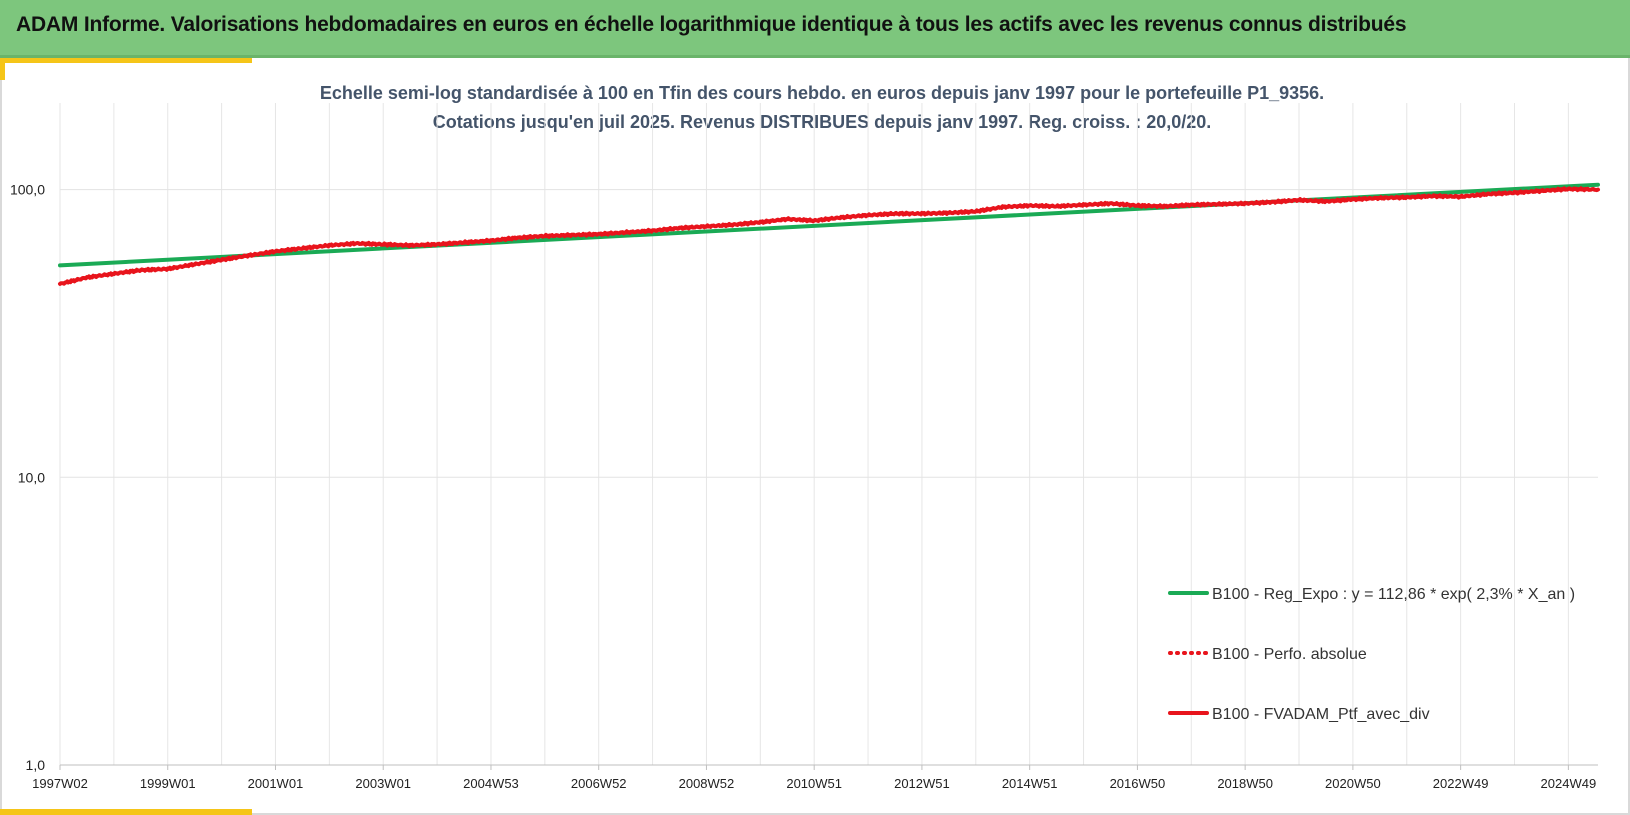  Describe the element at coordinates (126, 60) in the screenshot. I see `accent-bar-top-left` at that location.